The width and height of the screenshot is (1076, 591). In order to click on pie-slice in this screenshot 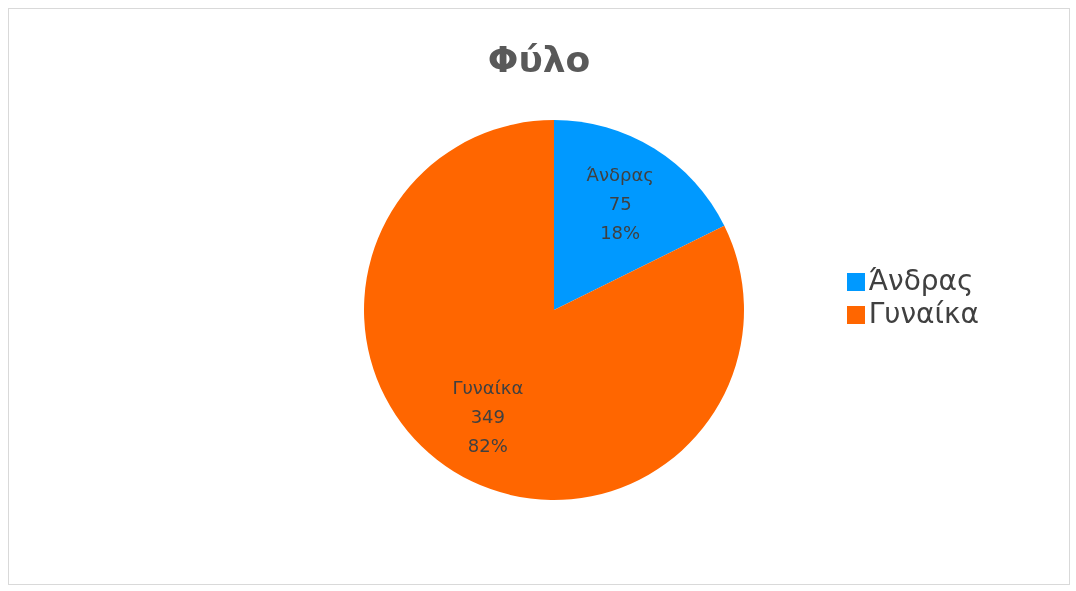, I will do `click(639, 215)`.